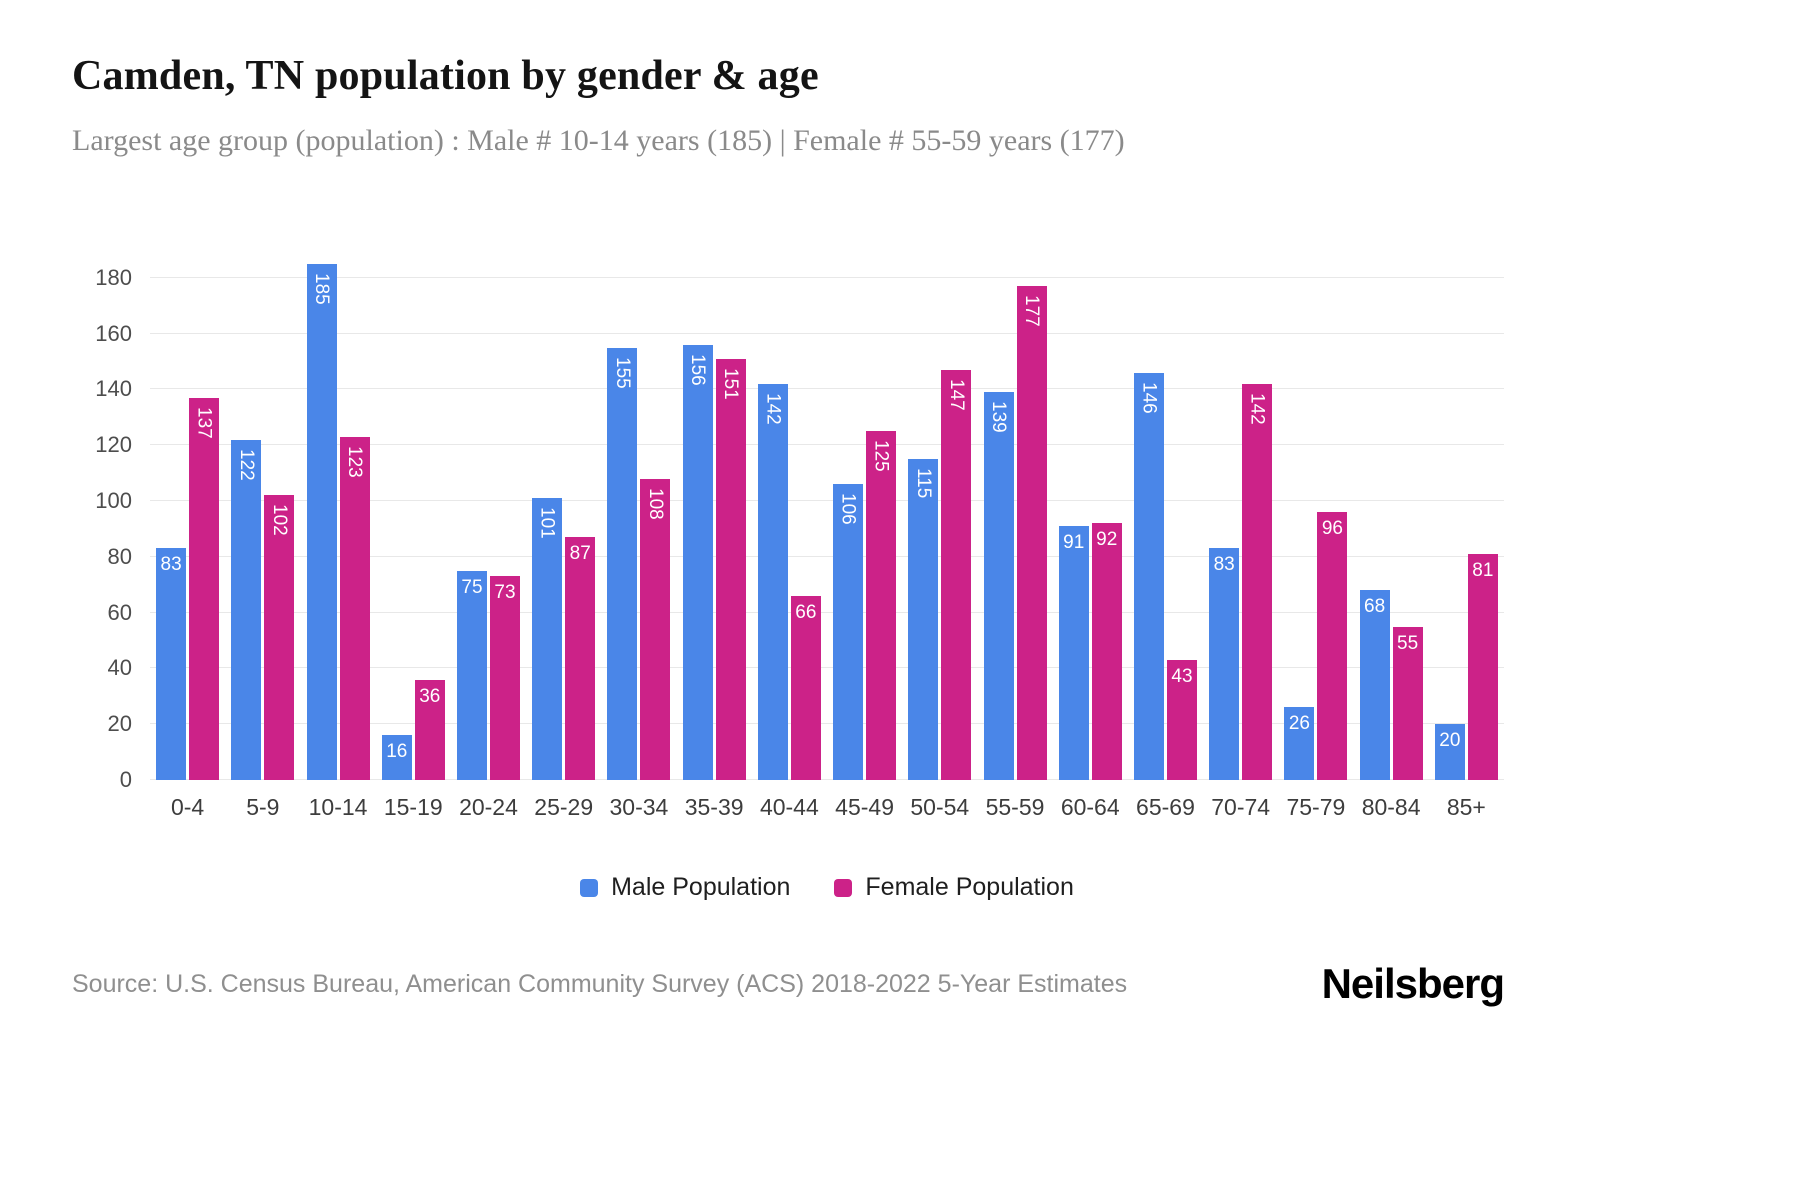 This screenshot has width=1800, height=1200. What do you see at coordinates (246, 609) in the screenshot?
I see `bar-male-population: 122` at bounding box center [246, 609].